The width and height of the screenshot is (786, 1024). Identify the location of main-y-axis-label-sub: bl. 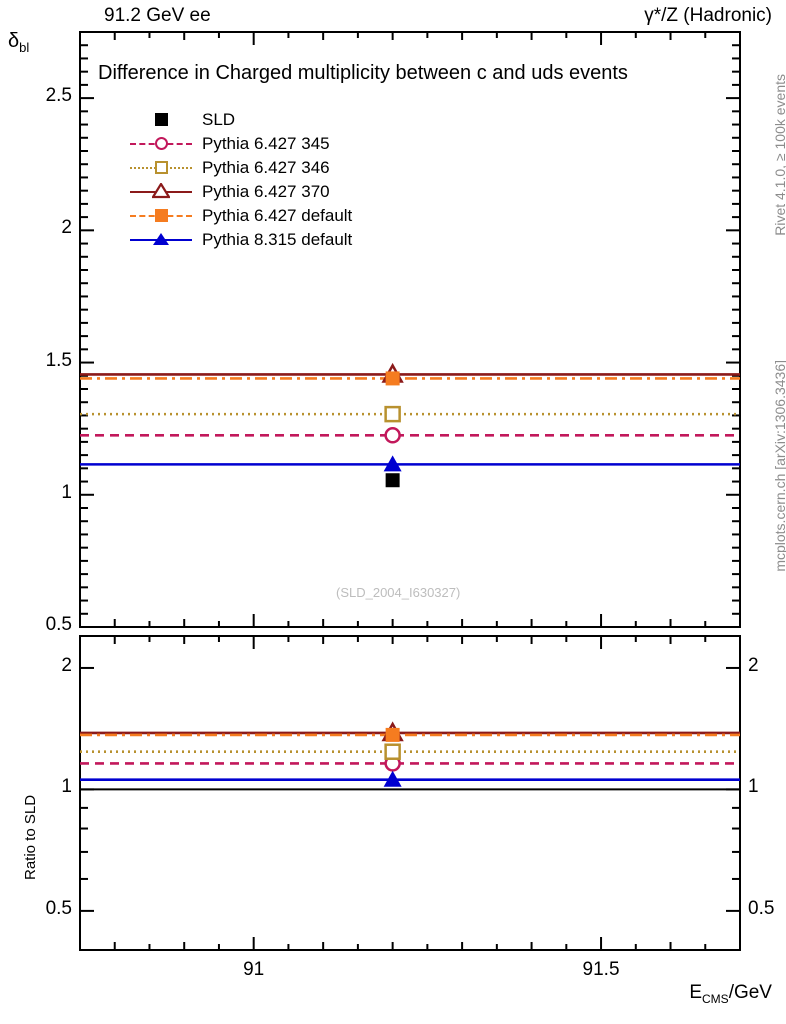
(24, 47).